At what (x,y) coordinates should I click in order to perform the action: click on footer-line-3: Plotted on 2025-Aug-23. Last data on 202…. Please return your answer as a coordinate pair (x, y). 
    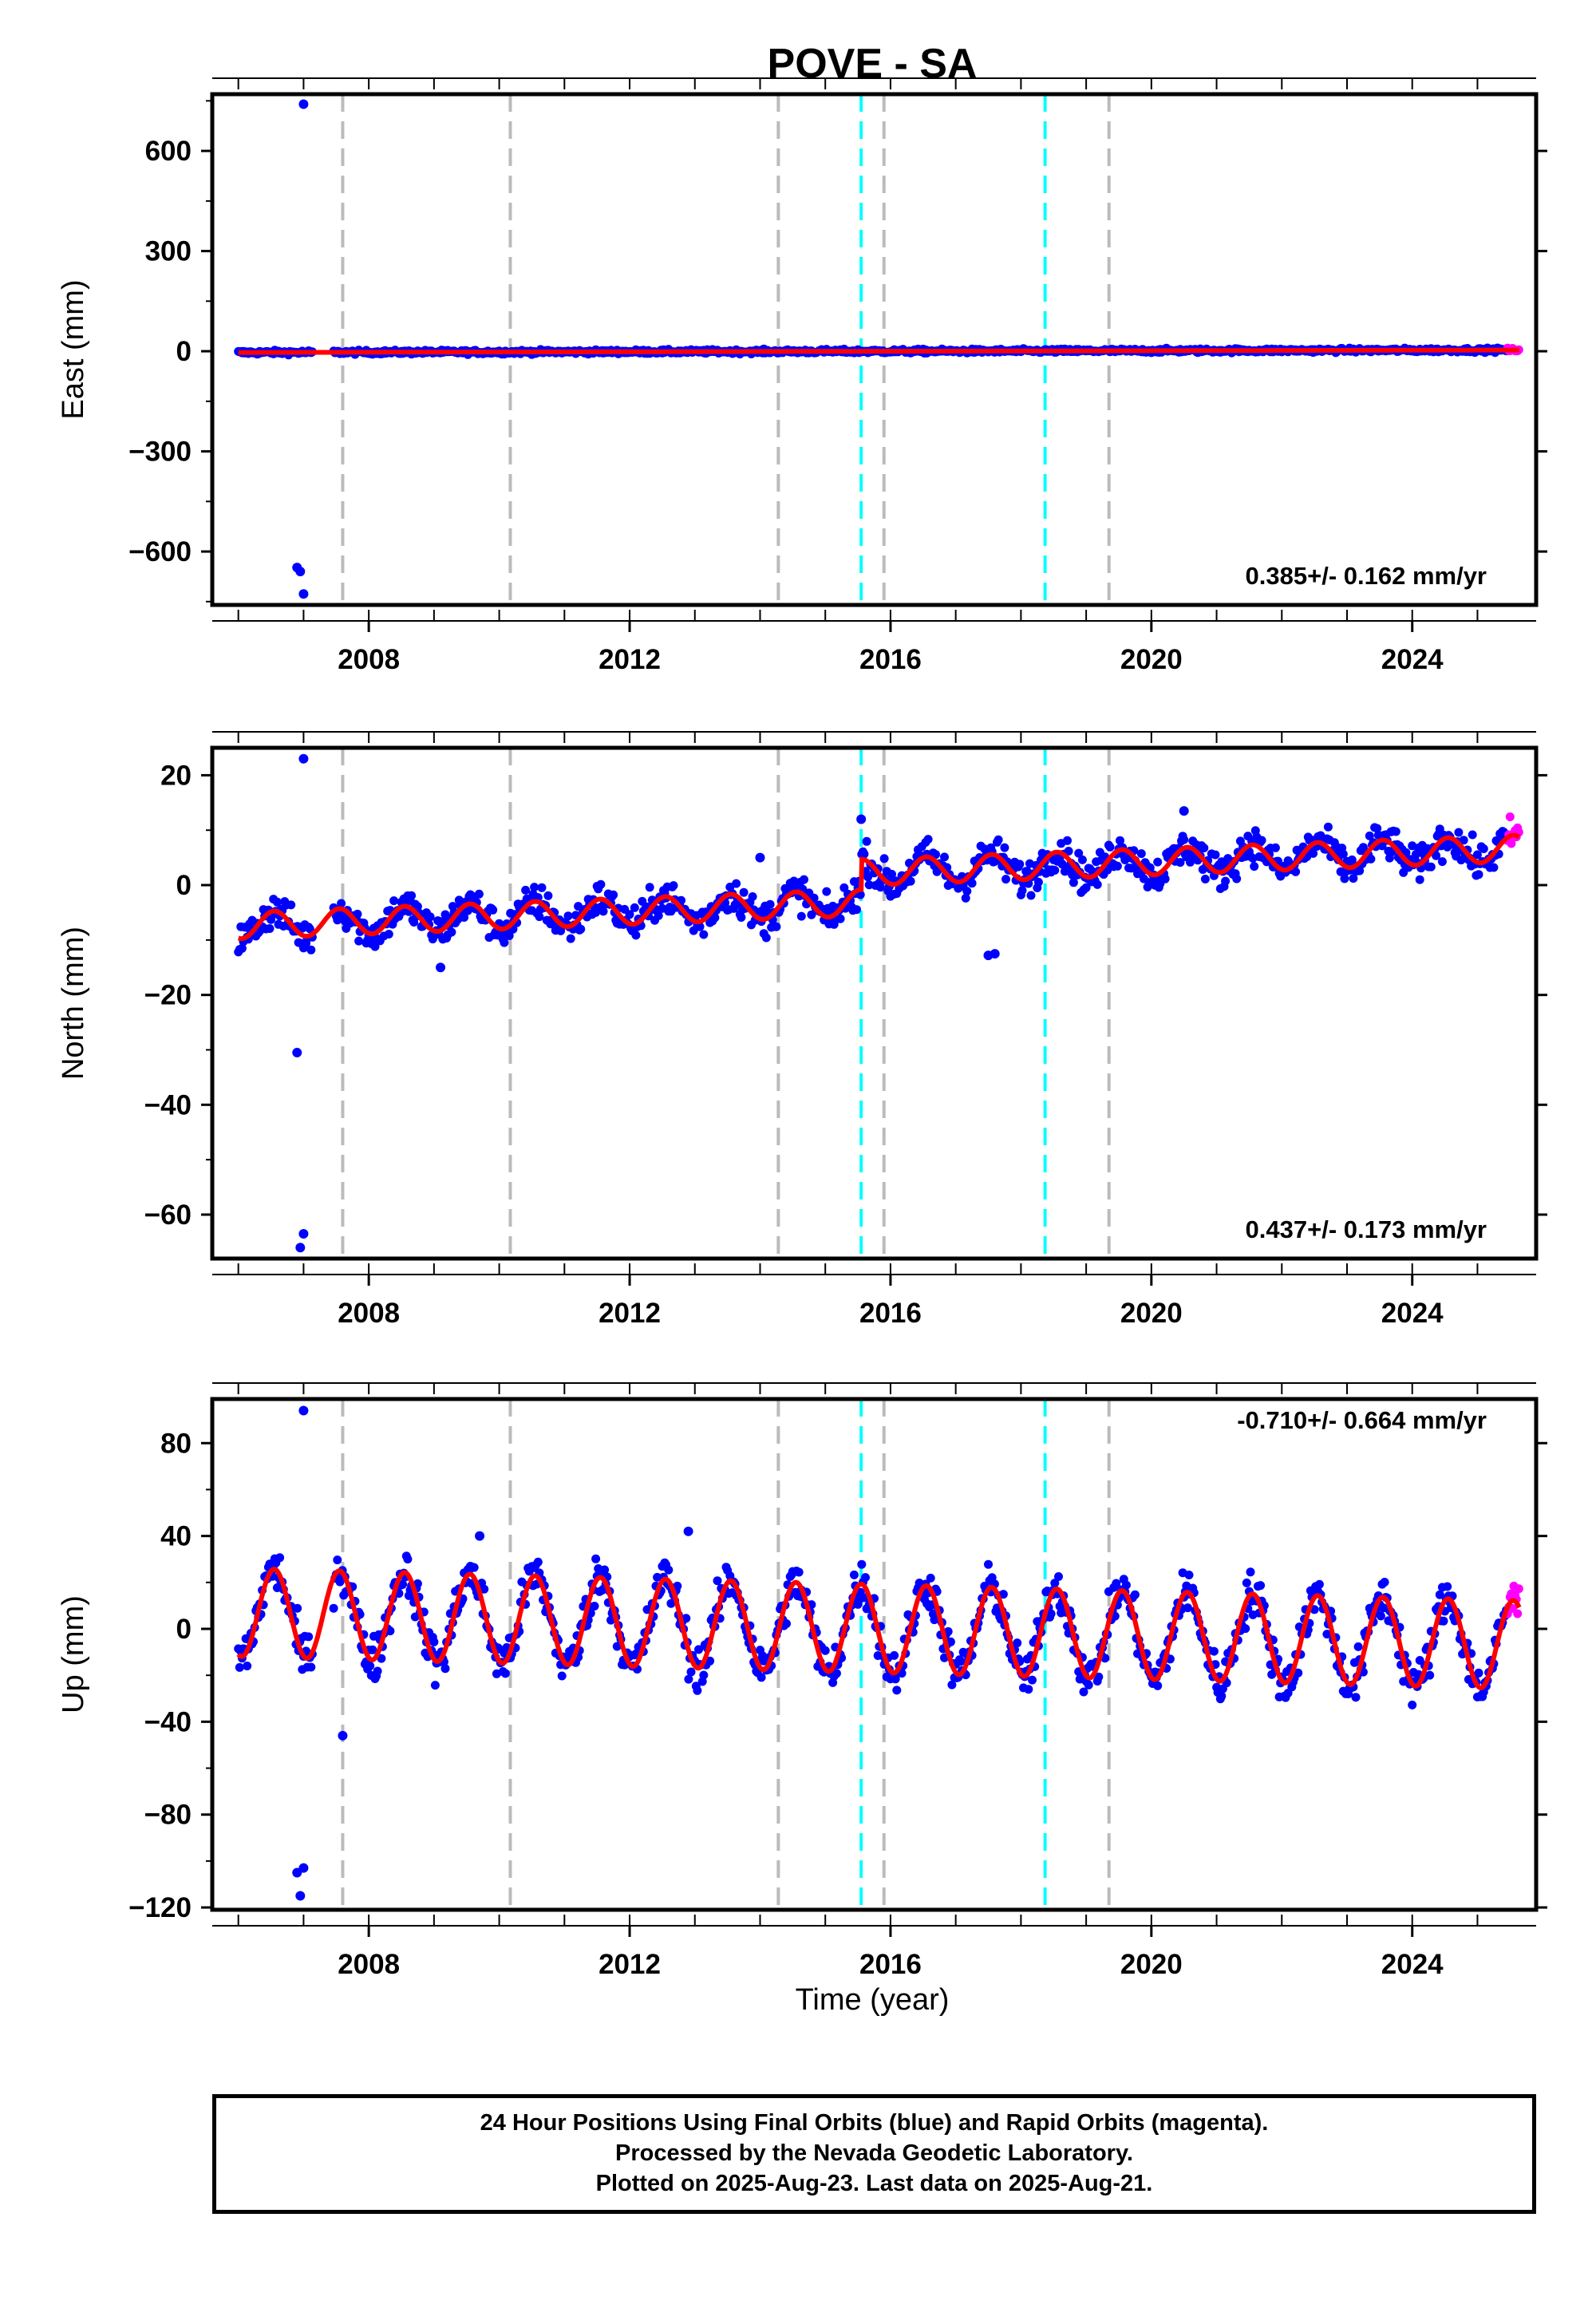
    Looking at the image, I should click on (874, 2183).